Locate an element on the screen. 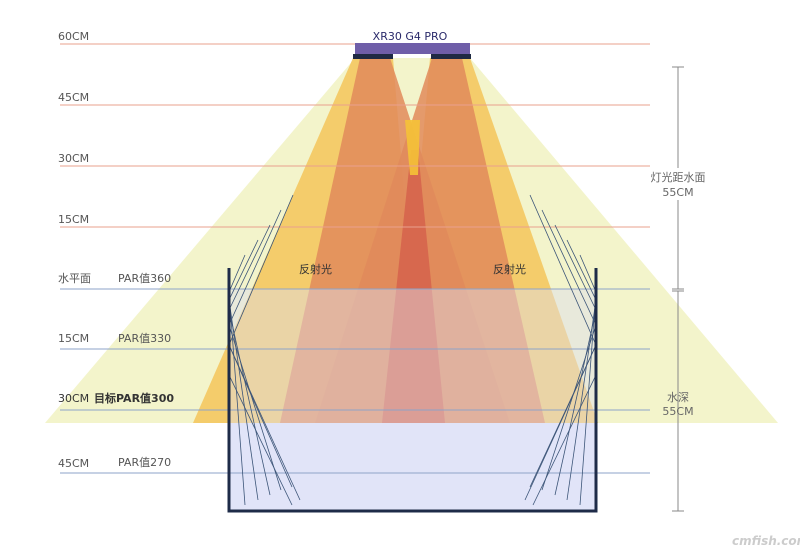 Image resolution: width=800 pixels, height=550 pixels. air-label-15: 15CM is located at coordinates (73, 219).